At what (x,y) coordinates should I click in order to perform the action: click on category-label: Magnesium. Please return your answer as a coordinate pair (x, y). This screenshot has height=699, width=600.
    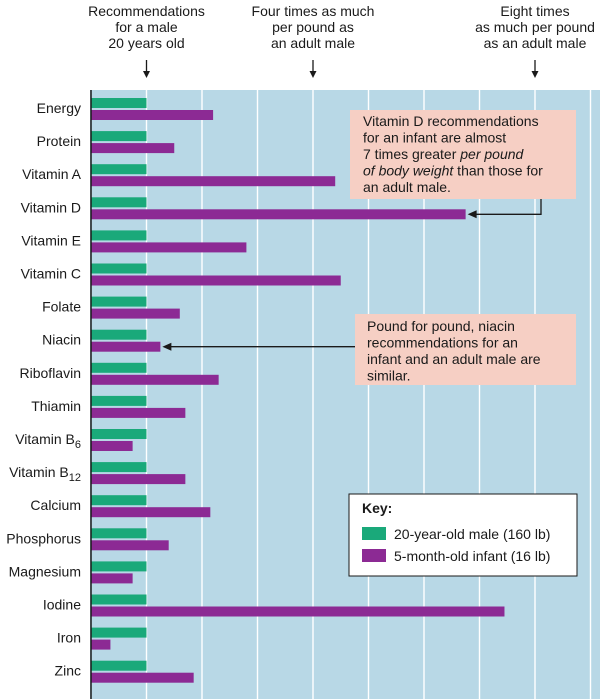
    Looking at the image, I should click on (45, 571).